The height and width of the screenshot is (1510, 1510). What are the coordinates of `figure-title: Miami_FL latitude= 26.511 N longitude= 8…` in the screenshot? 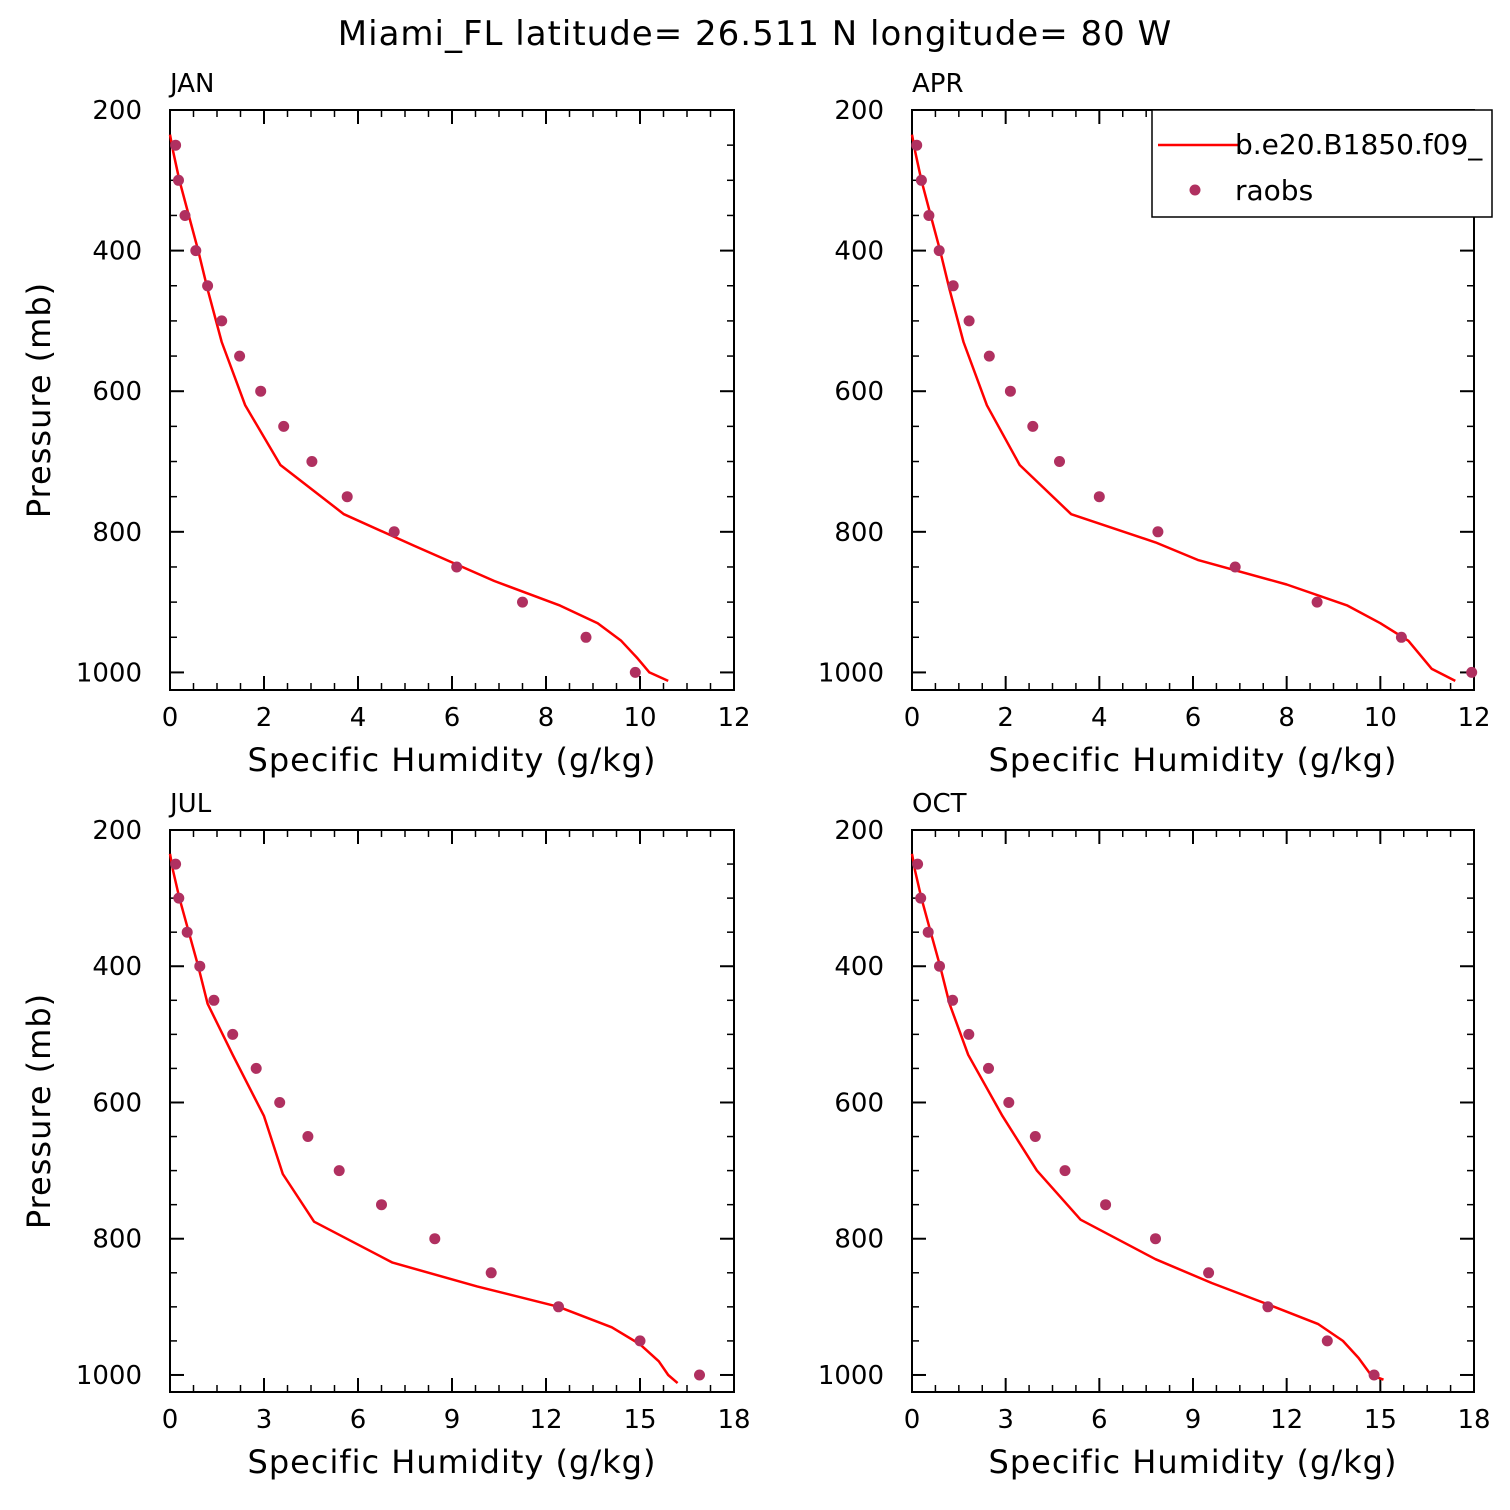 It's located at (755, 34).